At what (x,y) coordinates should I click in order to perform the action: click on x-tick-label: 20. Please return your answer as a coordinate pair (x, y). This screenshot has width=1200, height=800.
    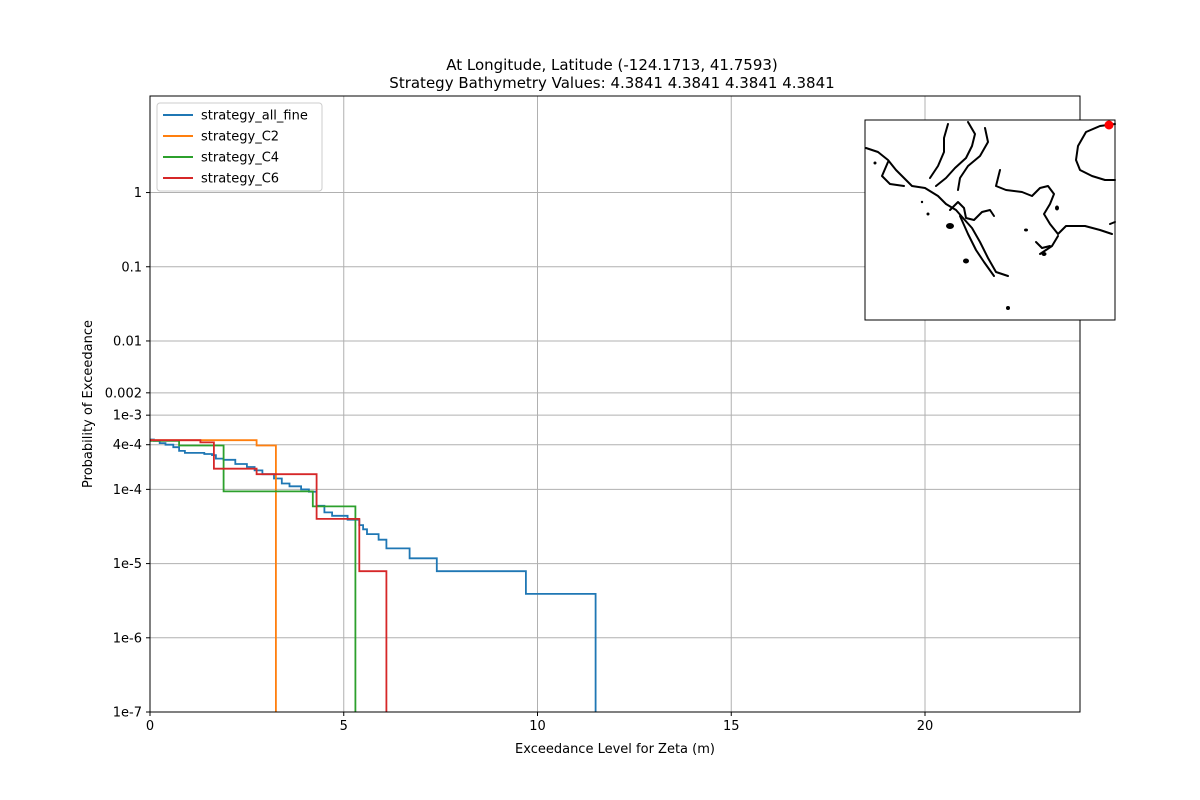
    Looking at the image, I should click on (925, 726).